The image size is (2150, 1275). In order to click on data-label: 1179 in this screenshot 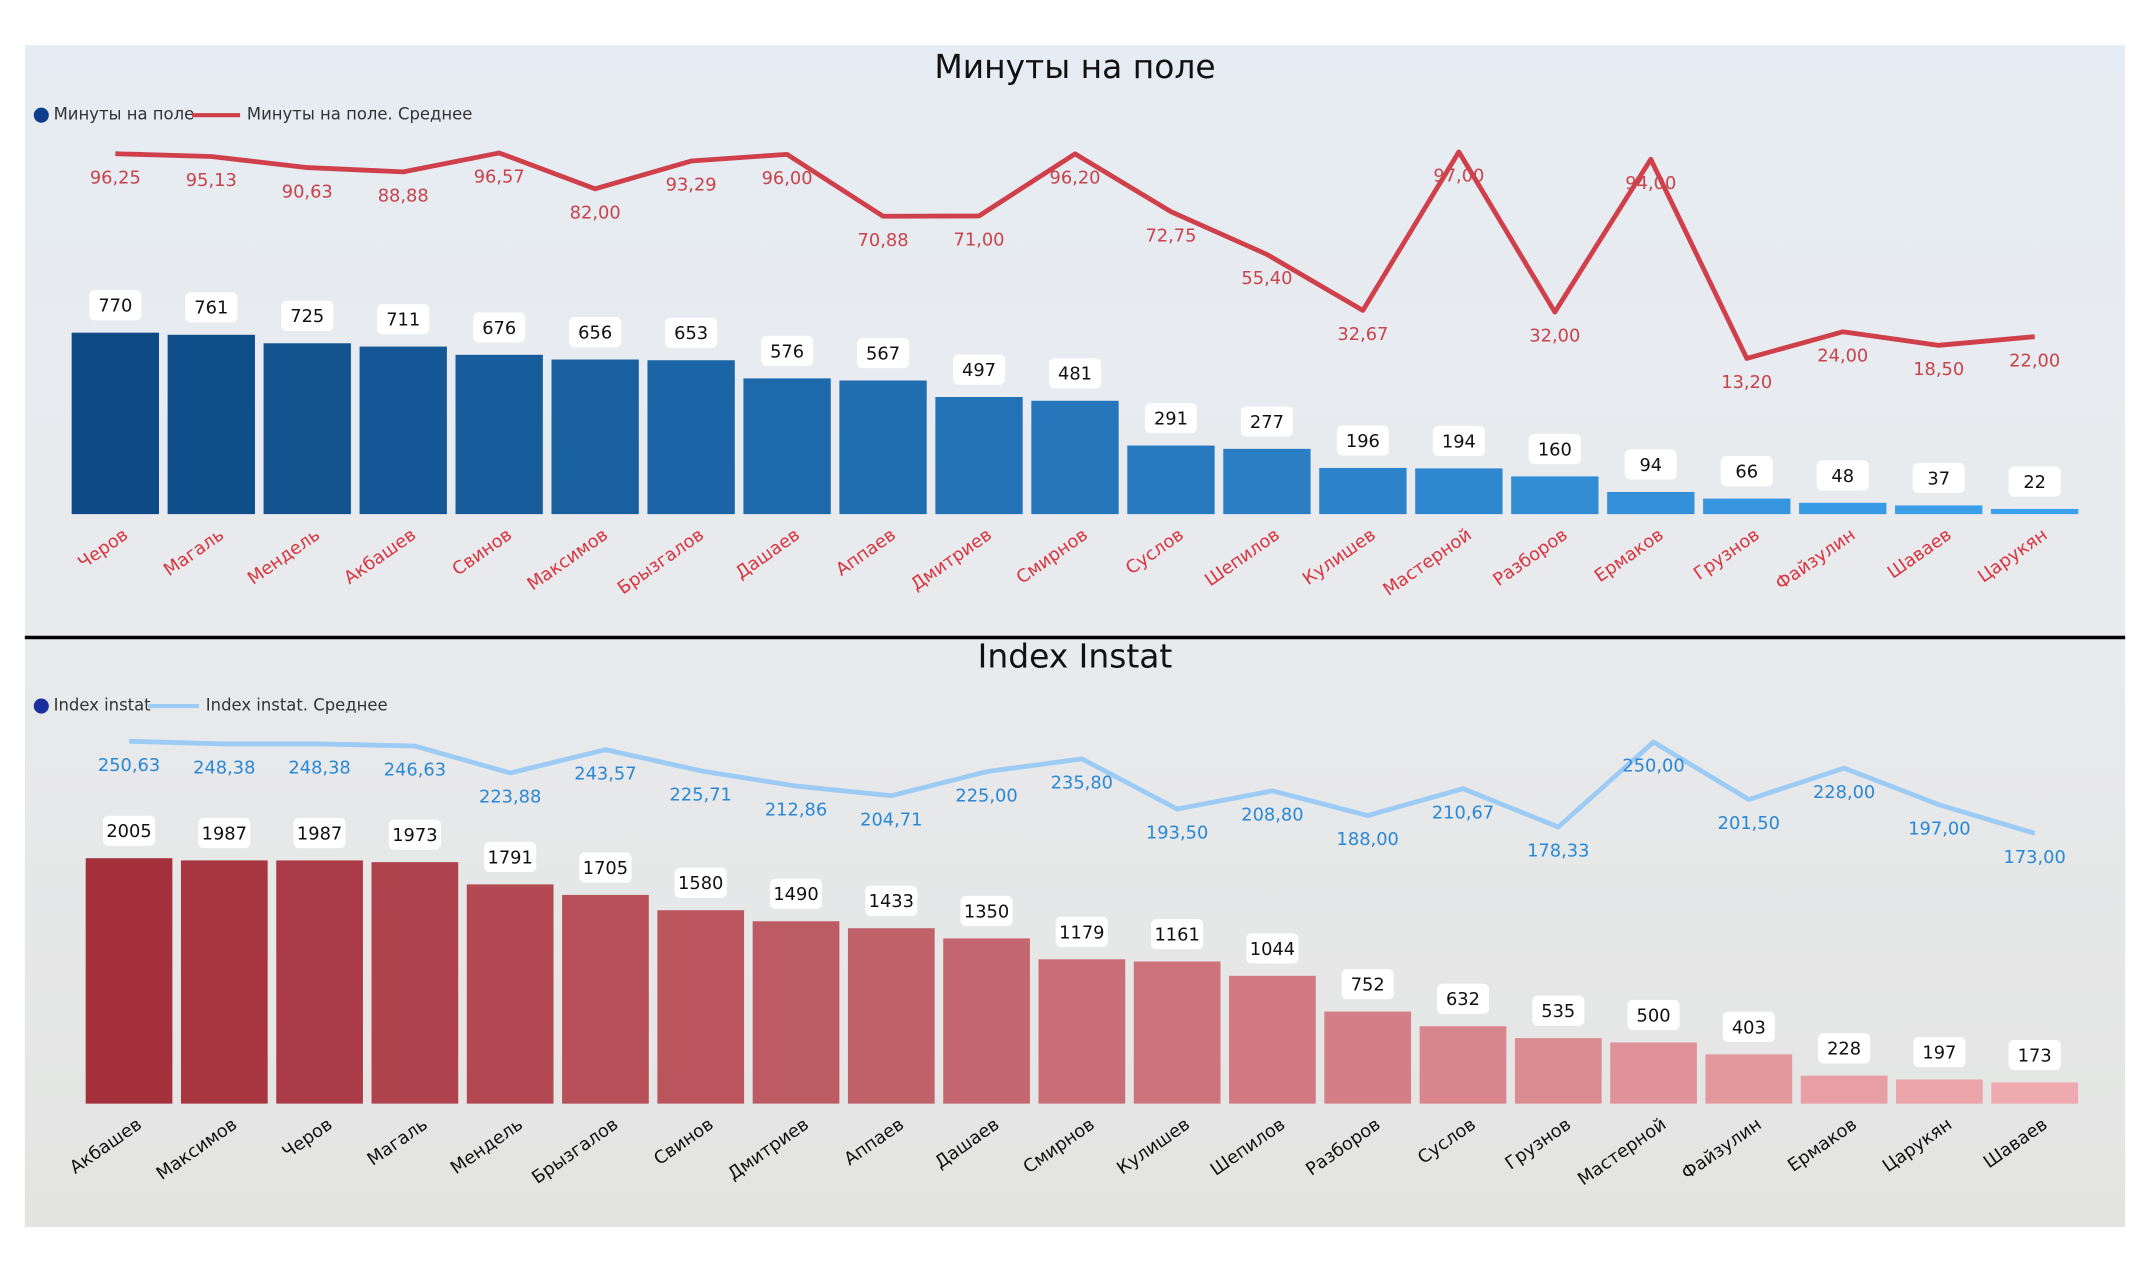, I will do `click(1081, 932)`.